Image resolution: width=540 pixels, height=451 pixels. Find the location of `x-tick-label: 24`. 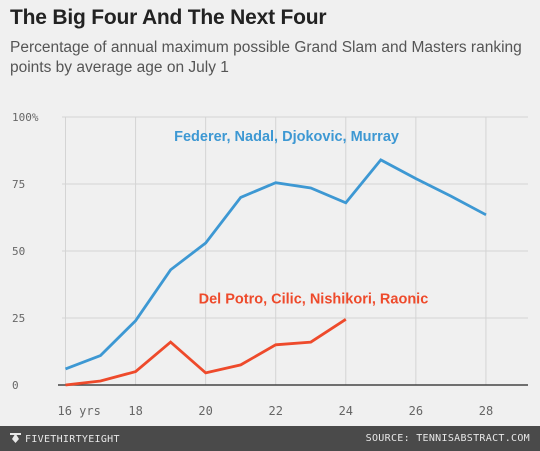

x-tick-label: 24 is located at coordinates (346, 411).